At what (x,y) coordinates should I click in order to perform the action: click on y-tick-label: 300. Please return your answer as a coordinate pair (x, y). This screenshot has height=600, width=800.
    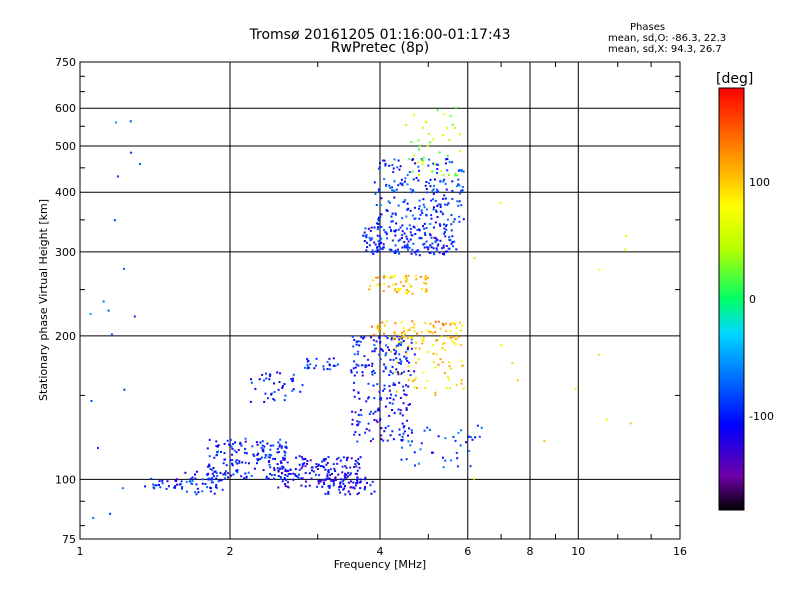
    Looking at the image, I should click on (65, 252).